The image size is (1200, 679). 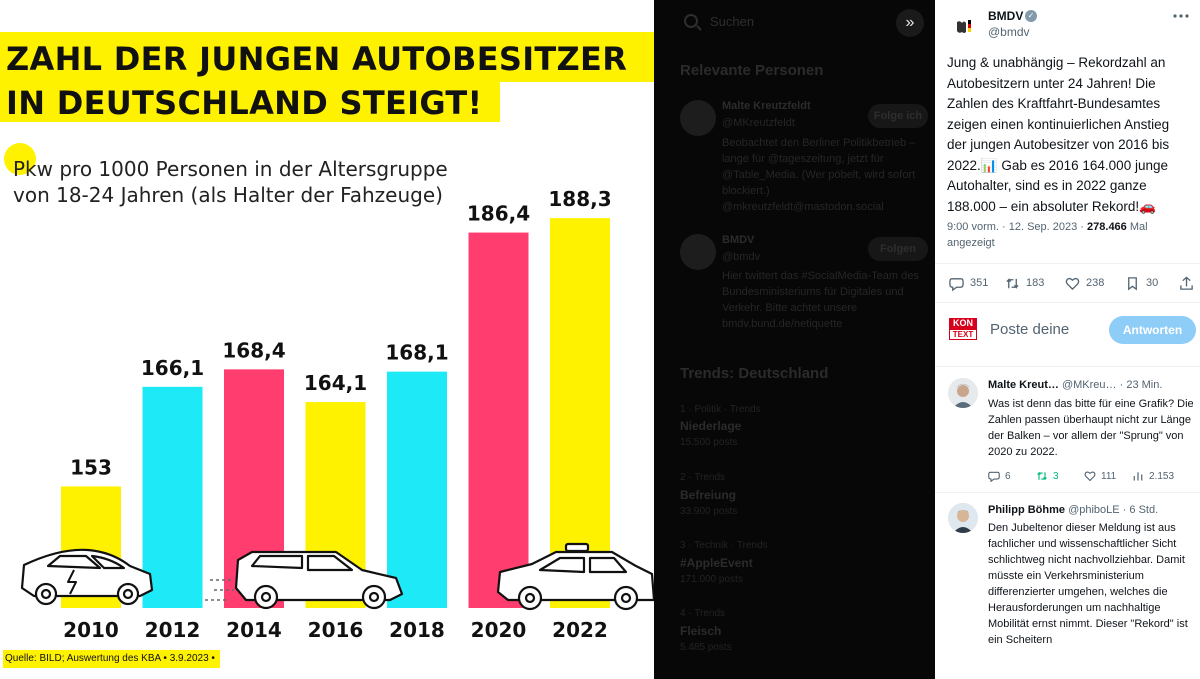 I want to click on like-action: 238, so click(x=1084, y=283).